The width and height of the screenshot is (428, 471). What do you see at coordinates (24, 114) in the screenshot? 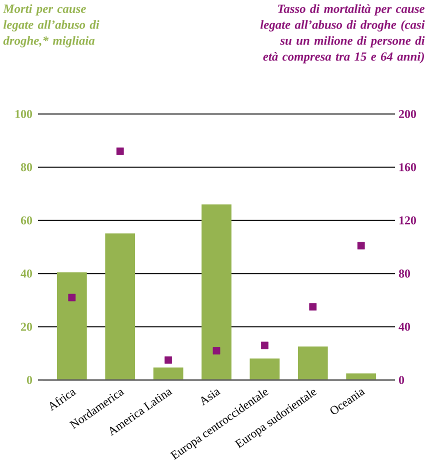
I see `y-tick-label: 100` at bounding box center [24, 114].